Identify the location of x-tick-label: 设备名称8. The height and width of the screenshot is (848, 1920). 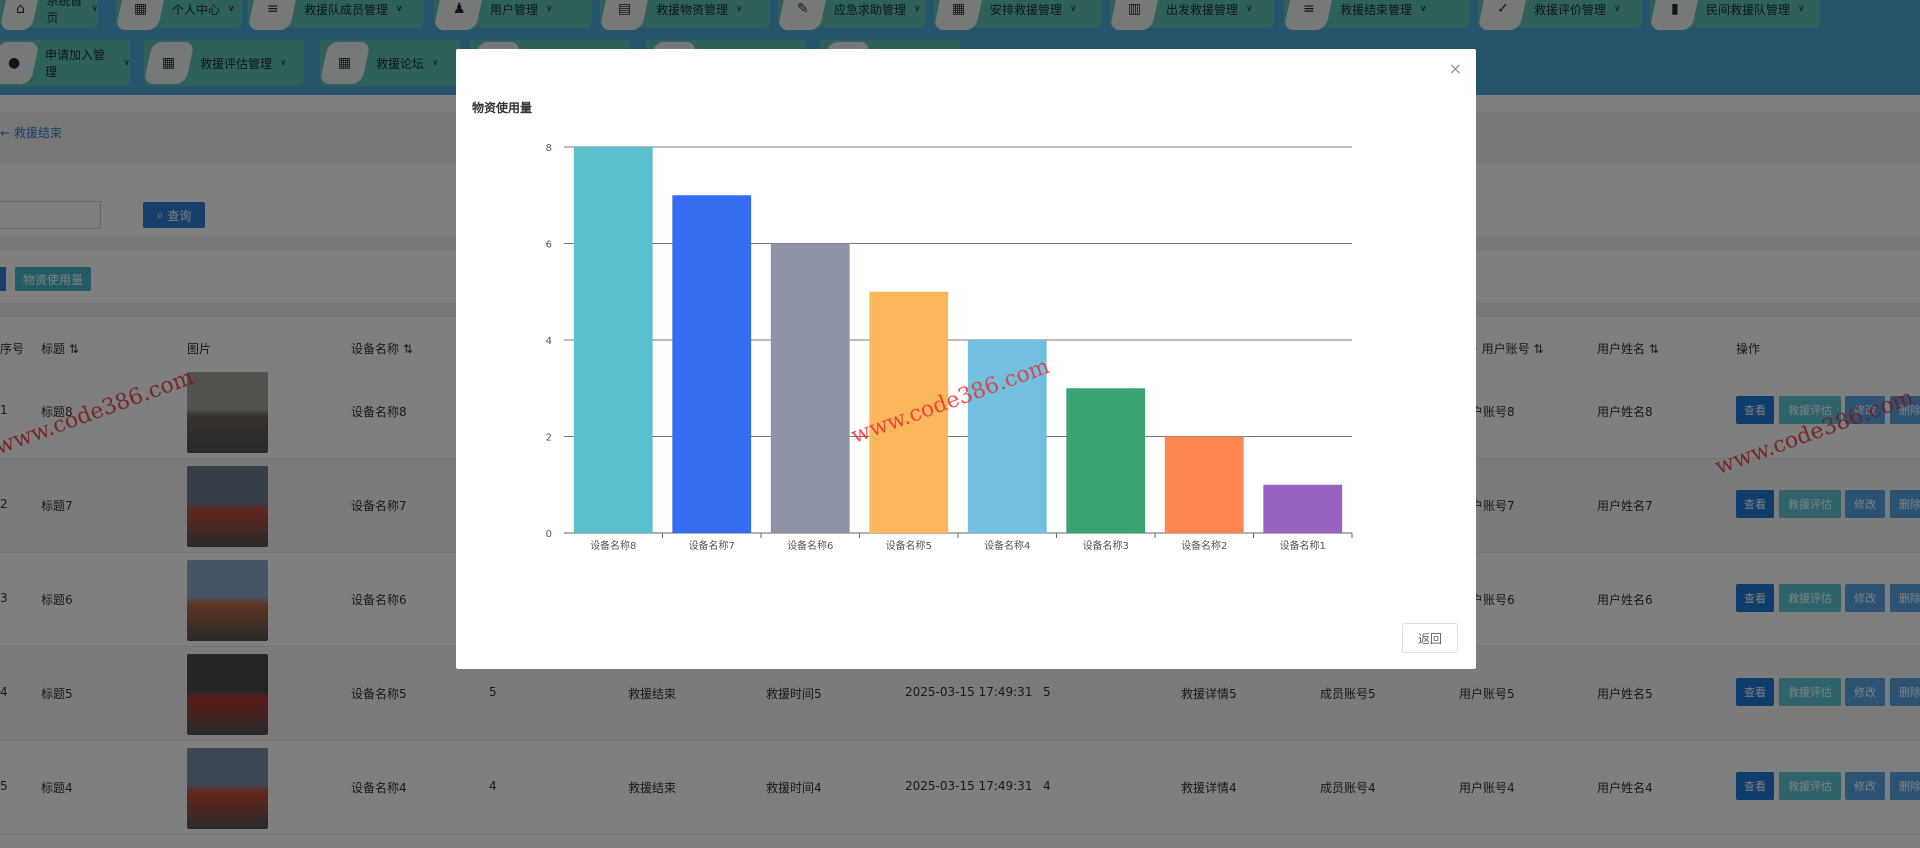
(613, 545).